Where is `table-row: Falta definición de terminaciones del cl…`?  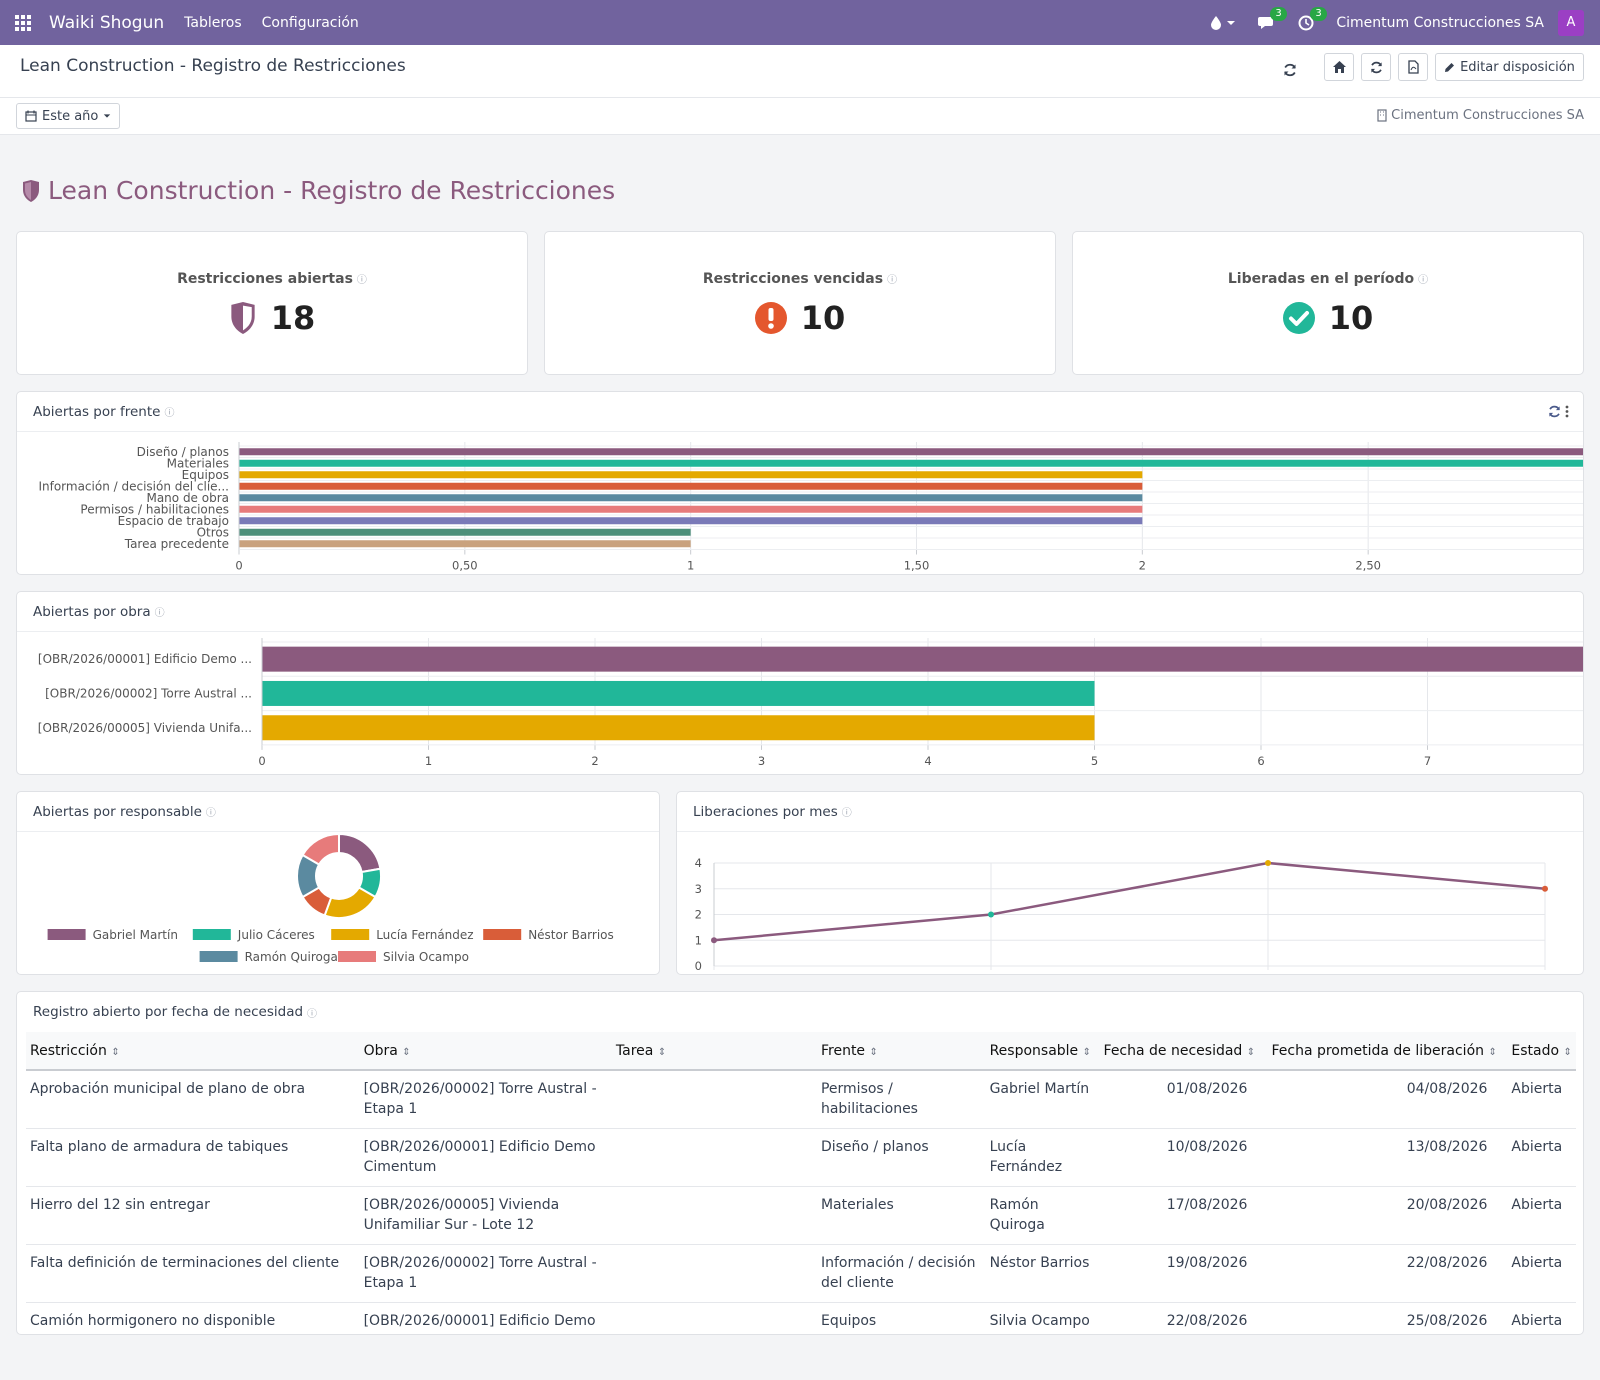
table-row: Falta definición de terminaciones del cl… is located at coordinates (801, 1273).